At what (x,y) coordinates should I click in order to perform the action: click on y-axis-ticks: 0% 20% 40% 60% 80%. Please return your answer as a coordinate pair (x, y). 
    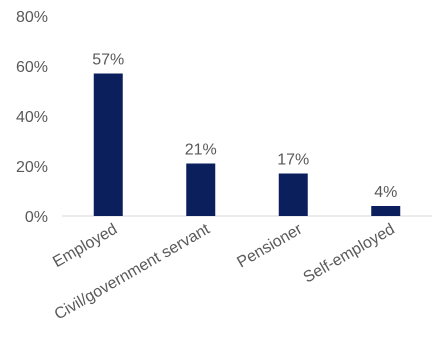
    Looking at the image, I should click on (32, 117).